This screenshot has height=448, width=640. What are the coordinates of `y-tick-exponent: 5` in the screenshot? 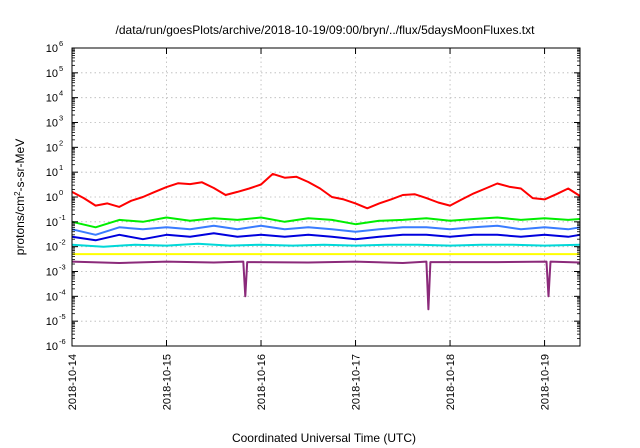 It's located at (61, 68).